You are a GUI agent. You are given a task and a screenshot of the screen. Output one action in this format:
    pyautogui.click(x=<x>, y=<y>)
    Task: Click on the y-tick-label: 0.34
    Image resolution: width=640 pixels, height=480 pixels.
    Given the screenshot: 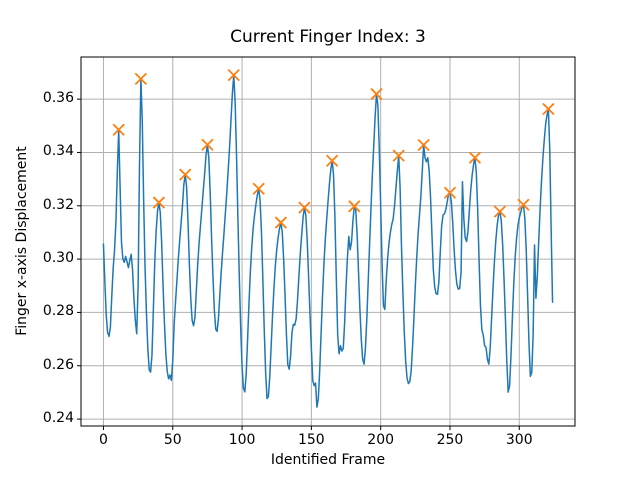 What is the action you would take?
    pyautogui.click(x=58, y=151)
    